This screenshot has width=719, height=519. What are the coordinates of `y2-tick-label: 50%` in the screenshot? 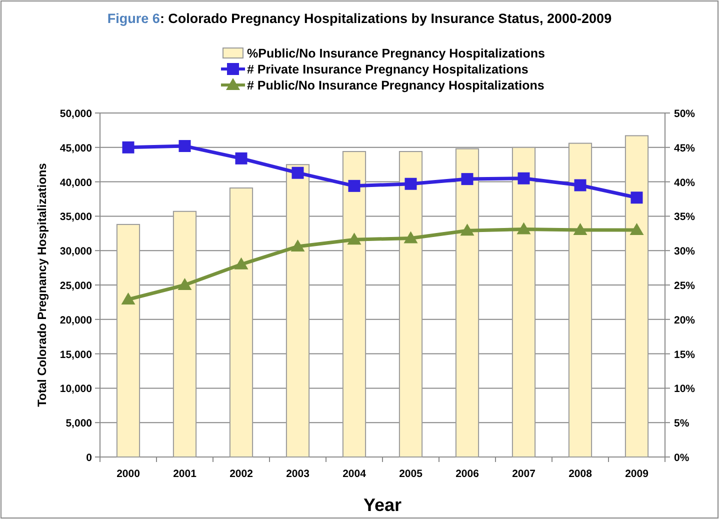 It's located at (685, 114).